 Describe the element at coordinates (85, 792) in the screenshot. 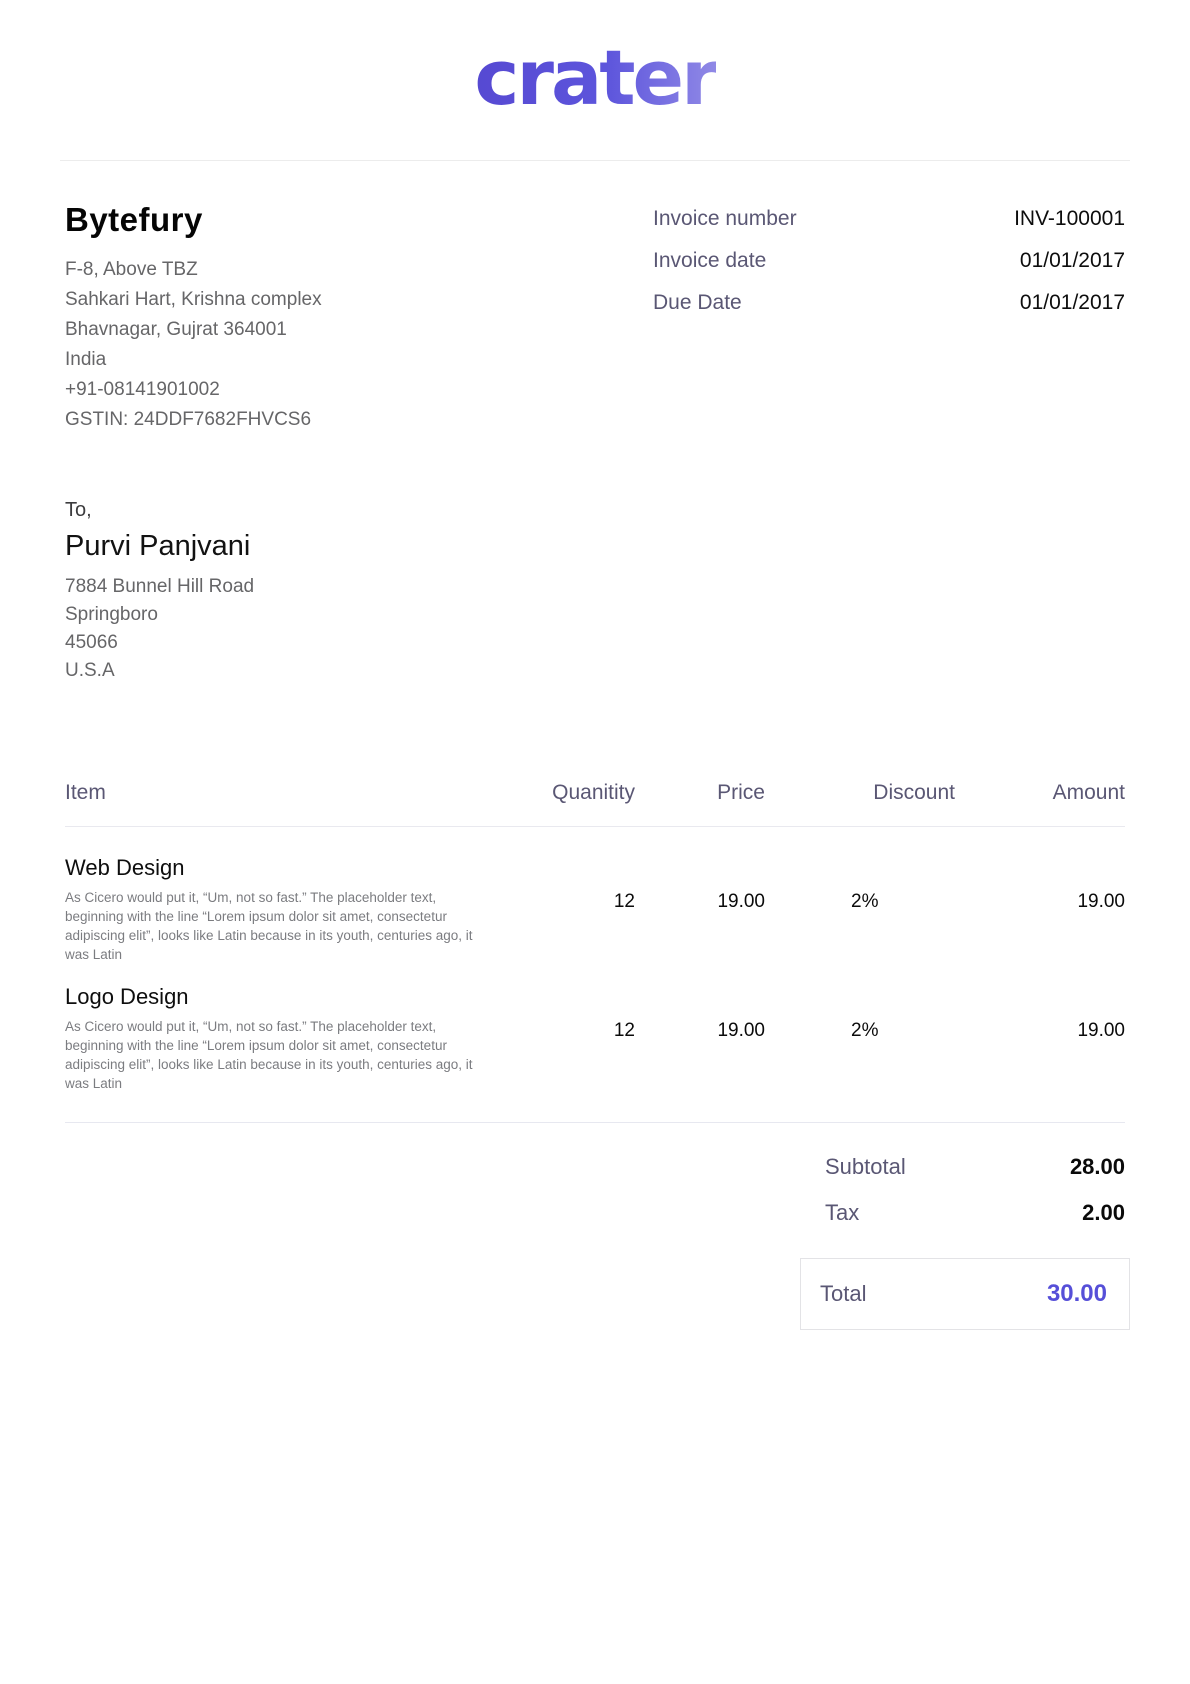

I see `column-header-item: Item` at that location.